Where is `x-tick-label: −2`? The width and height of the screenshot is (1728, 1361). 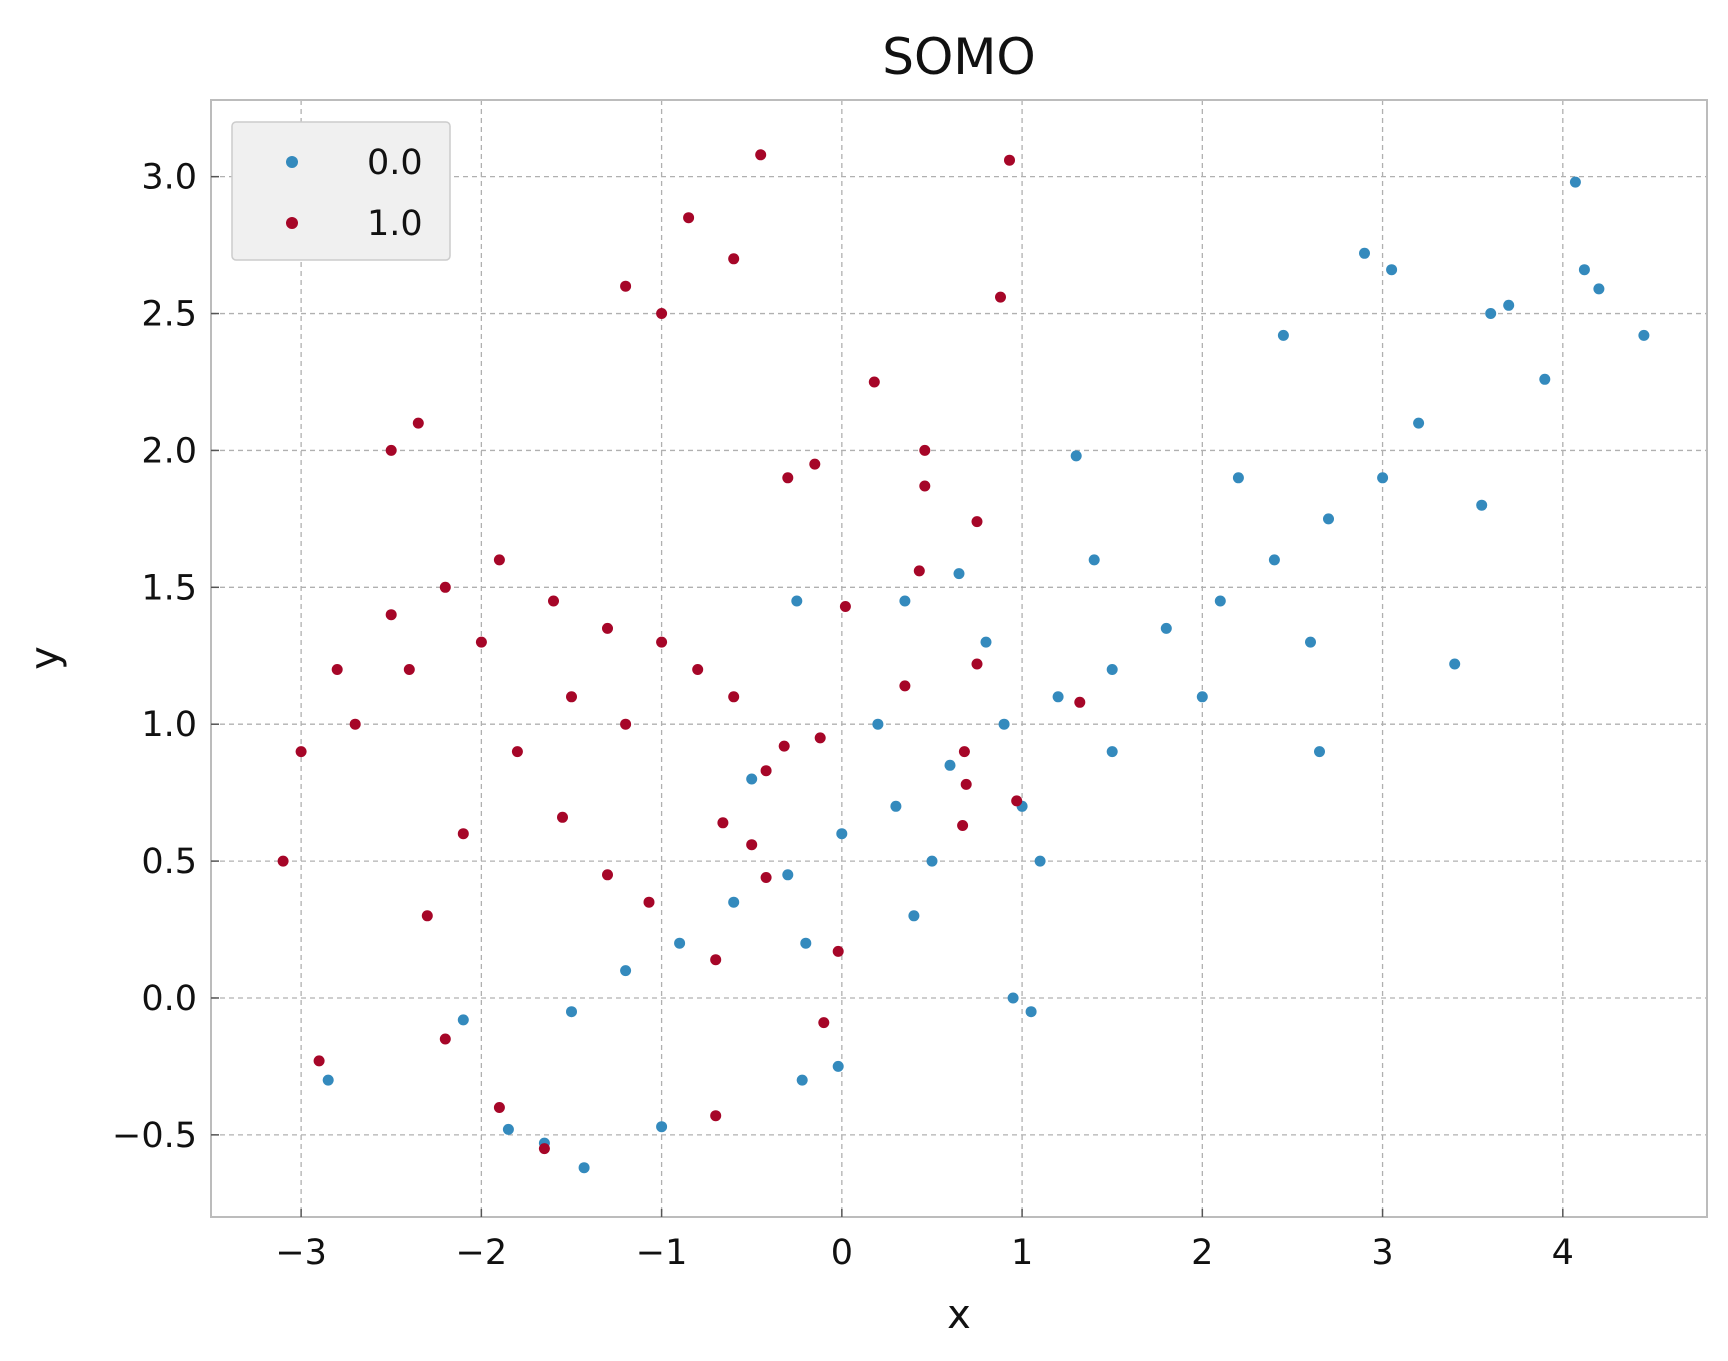
x-tick-label: −2 is located at coordinates (482, 1253).